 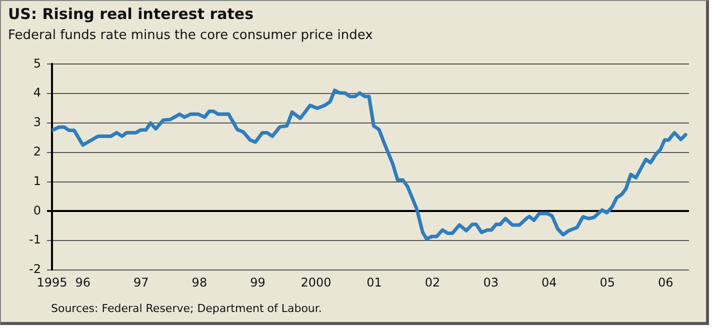 I want to click on x-tick-label: 05, so click(x=608, y=282).